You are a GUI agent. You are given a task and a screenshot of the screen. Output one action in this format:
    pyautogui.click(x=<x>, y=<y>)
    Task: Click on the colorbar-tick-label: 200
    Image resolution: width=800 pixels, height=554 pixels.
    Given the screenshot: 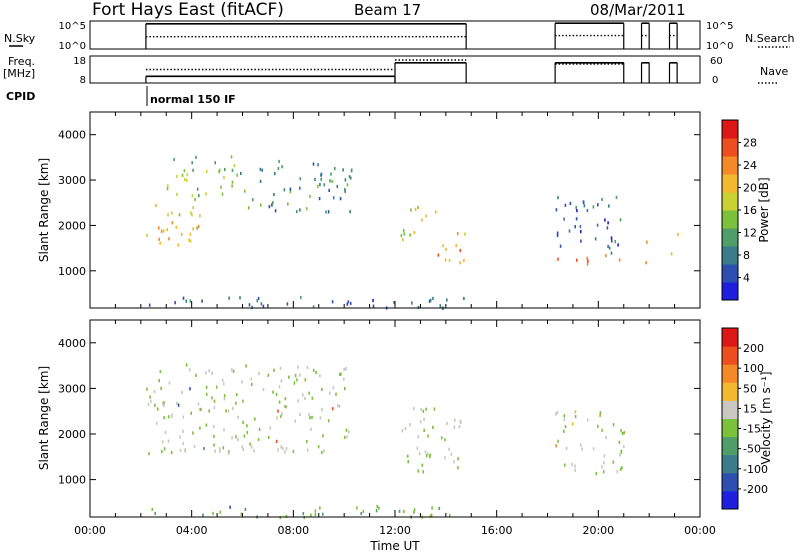 What is the action you would take?
    pyautogui.click(x=753, y=348)
    